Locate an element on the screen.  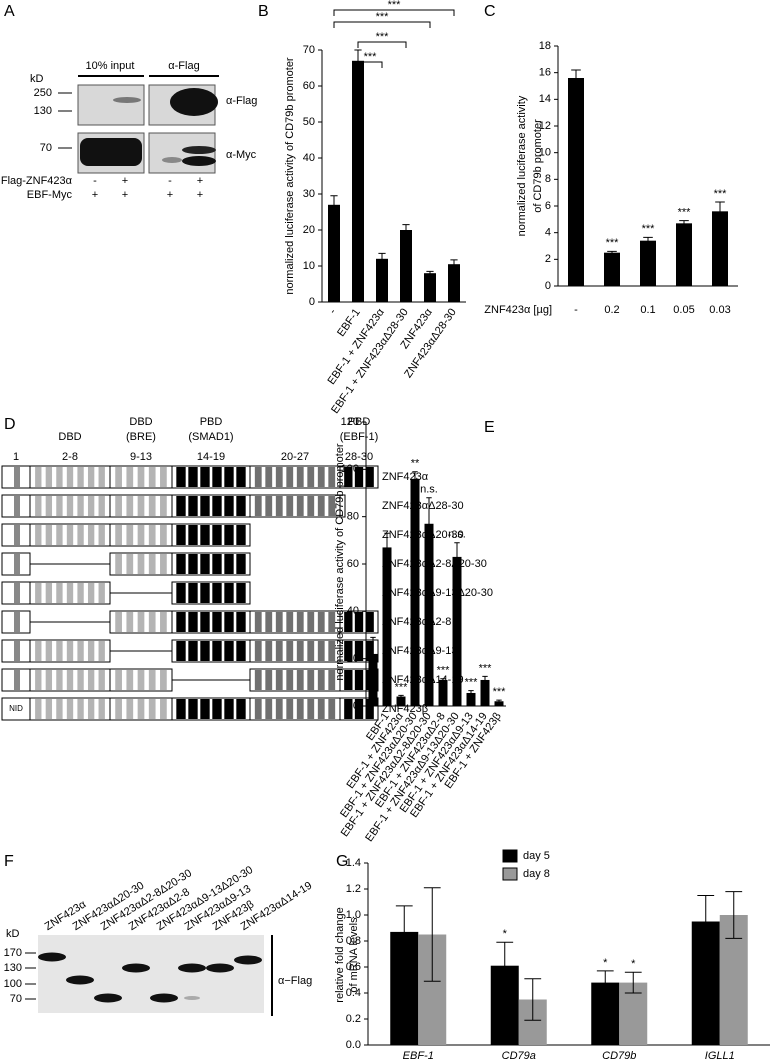
significance-label: * is located at coordinates (605, 963).